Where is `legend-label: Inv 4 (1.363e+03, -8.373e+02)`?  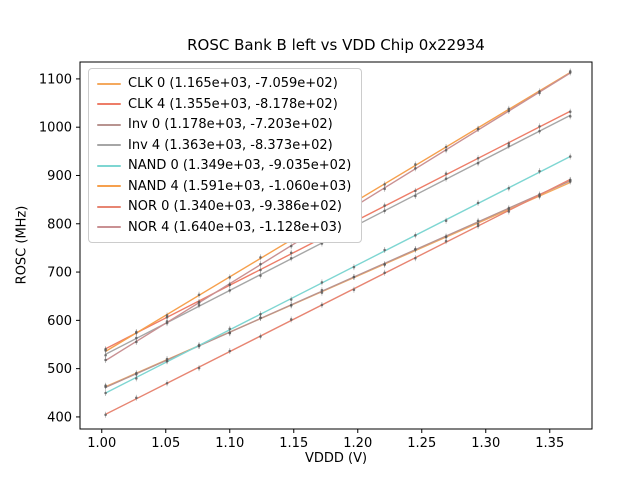
legend-label: Inv 4 (1.363e+03, -8.373e+02) is located at coordinates (230, 145).